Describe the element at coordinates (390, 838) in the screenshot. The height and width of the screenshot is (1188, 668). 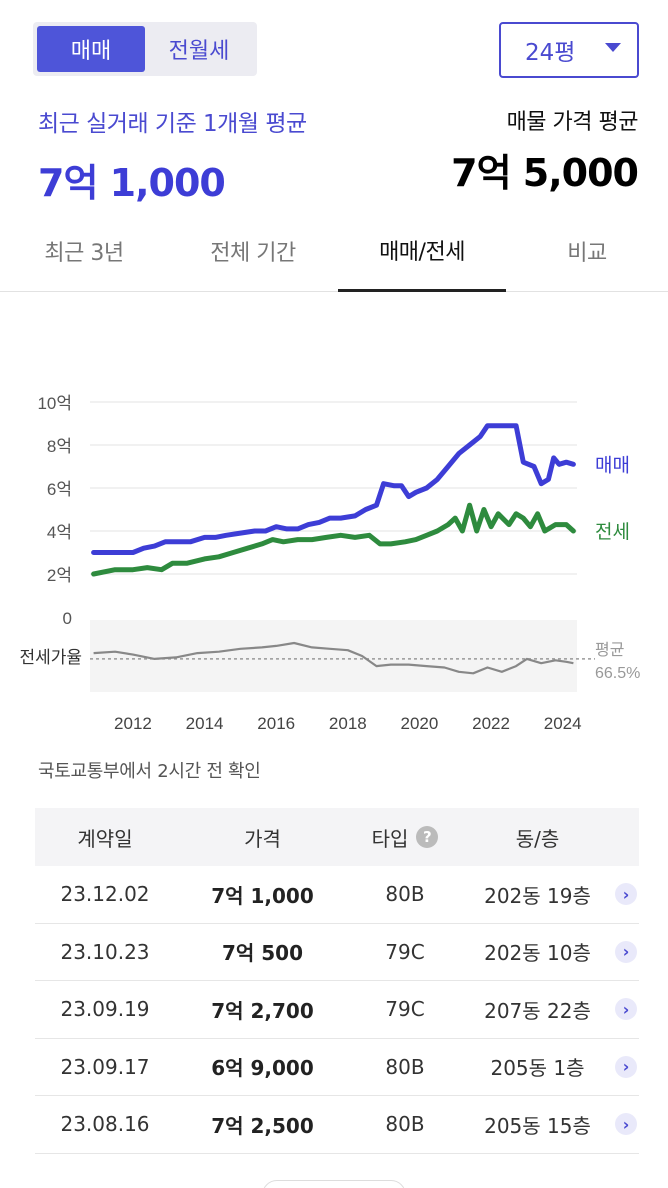
I see `header-type: 타입` at that location.